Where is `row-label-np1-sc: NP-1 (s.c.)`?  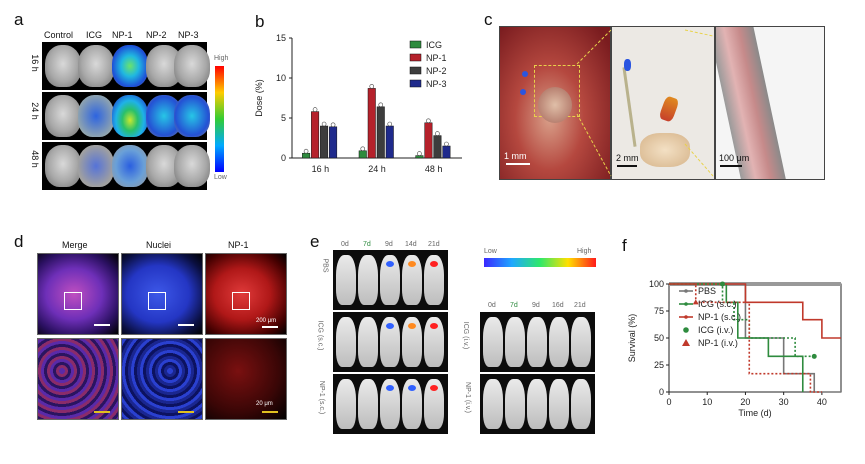
row-label-np1-sc: NP-1 (s.c.) is located at coordinates (322, 397).